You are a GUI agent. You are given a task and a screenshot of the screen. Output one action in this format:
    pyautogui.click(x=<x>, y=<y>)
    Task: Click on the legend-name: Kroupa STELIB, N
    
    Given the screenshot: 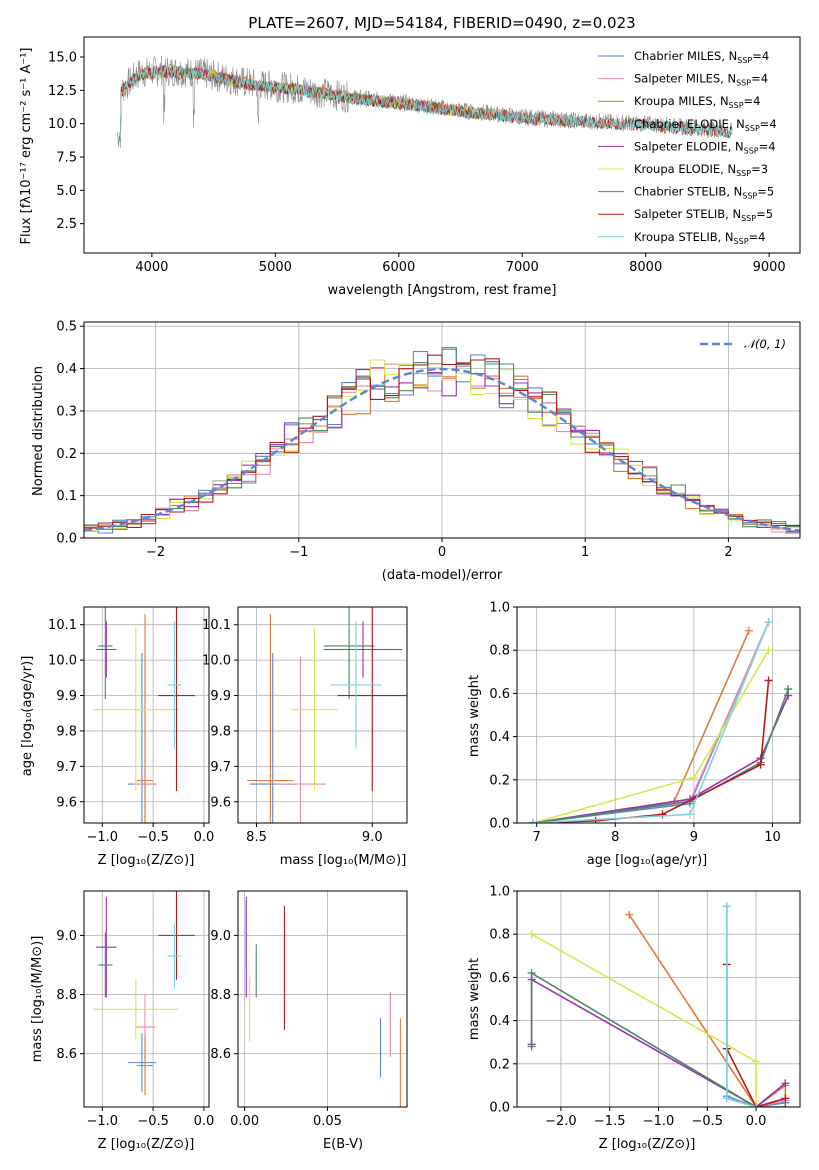 What is the action you would take?
    pyautogui.click(x=684, y=237)
    